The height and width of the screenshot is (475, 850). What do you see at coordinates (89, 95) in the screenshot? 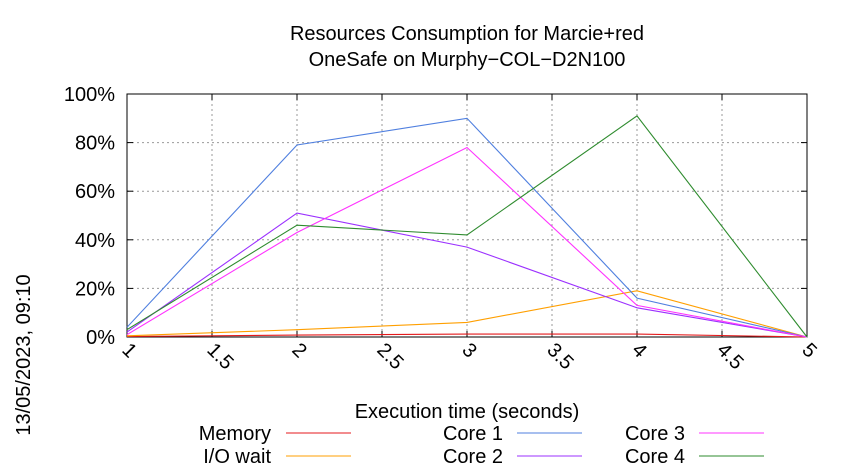
I see `y-tick-label: 100%` at bounding box center [89, 95].